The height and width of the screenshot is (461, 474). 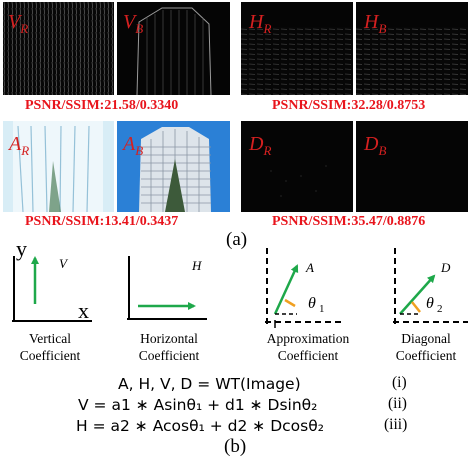 I want to click on label-a-b: AB, so click(x=133, y=145).